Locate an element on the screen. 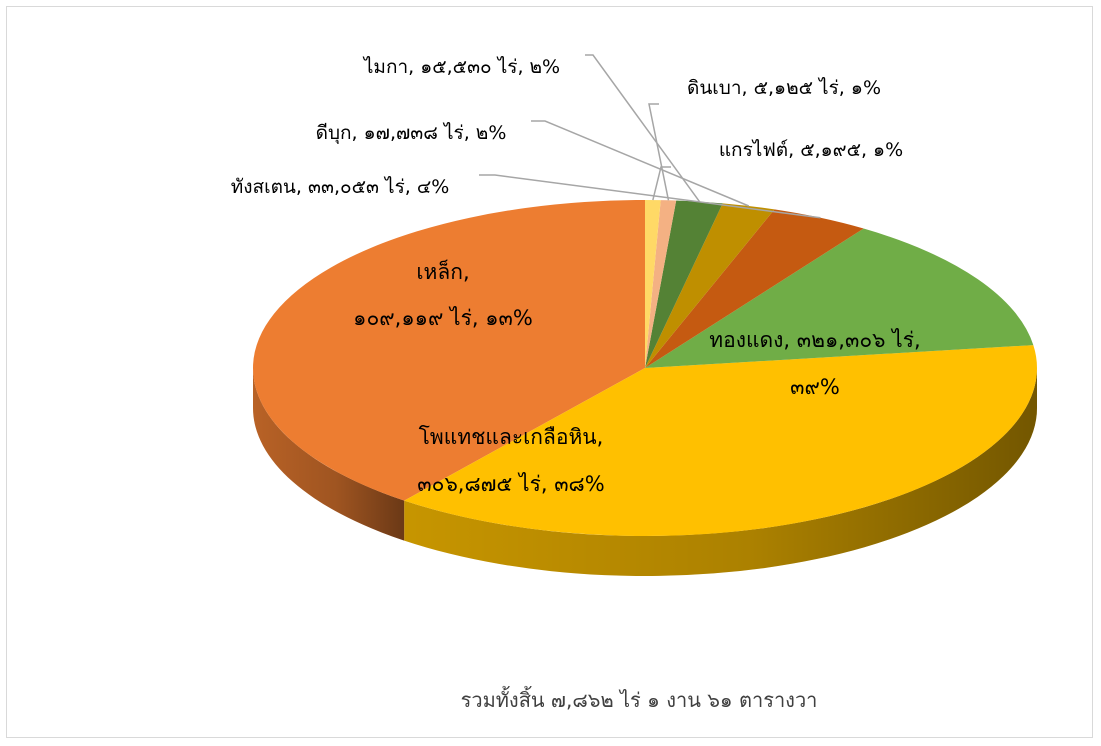  data-label-tungsten: ทังสเตน, ๓๓,๐๕๓ ไร่, ๔% is located at coordinates (340, 187).